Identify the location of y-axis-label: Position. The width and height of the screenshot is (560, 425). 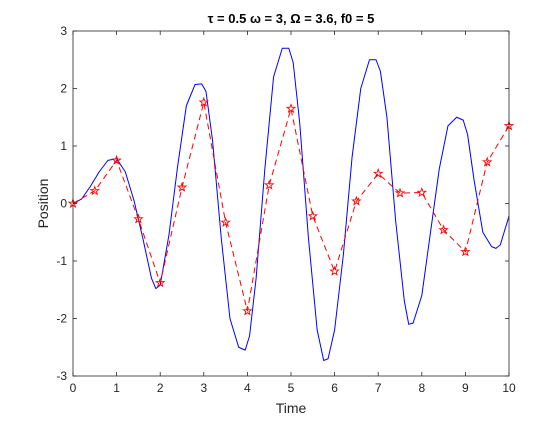
(43, 204).